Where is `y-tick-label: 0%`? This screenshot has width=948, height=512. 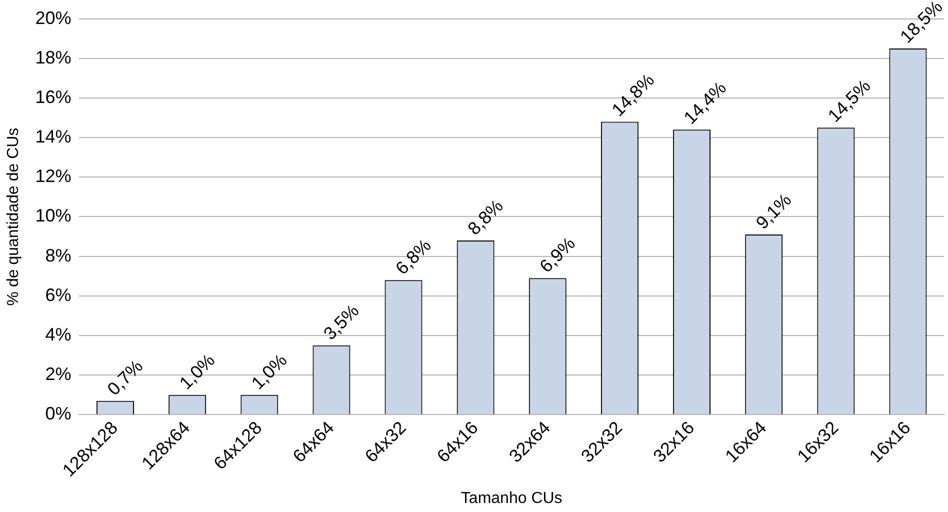
y-tick-label: 0% is located at coordinates (58, 414).